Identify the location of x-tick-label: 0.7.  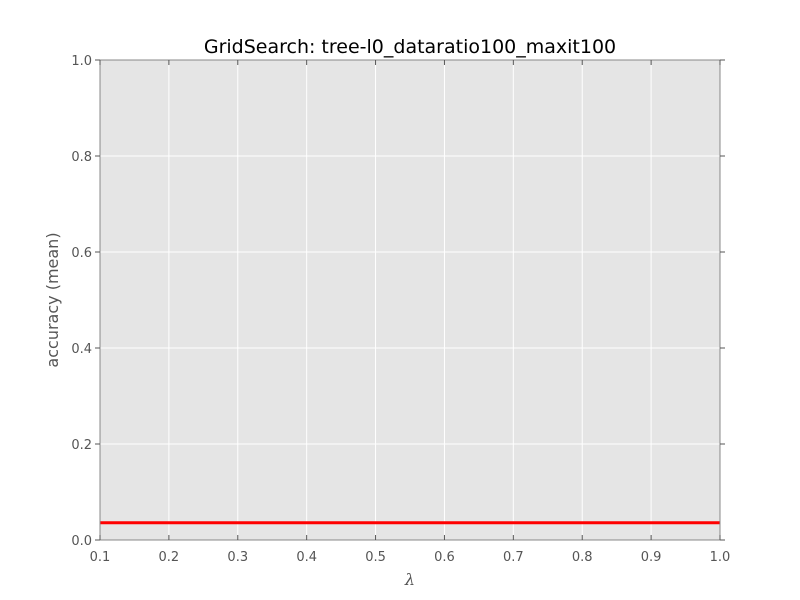
(513, 557).